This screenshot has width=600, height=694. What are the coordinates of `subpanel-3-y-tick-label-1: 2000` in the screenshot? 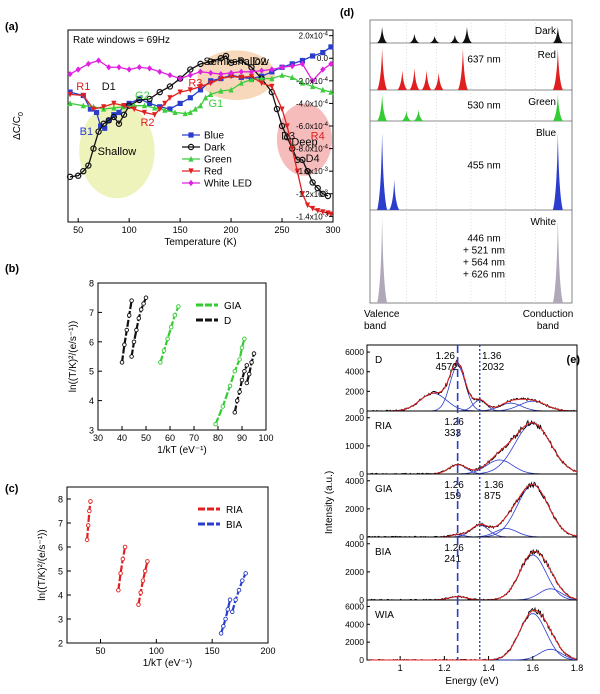 It's located at (354, 572).